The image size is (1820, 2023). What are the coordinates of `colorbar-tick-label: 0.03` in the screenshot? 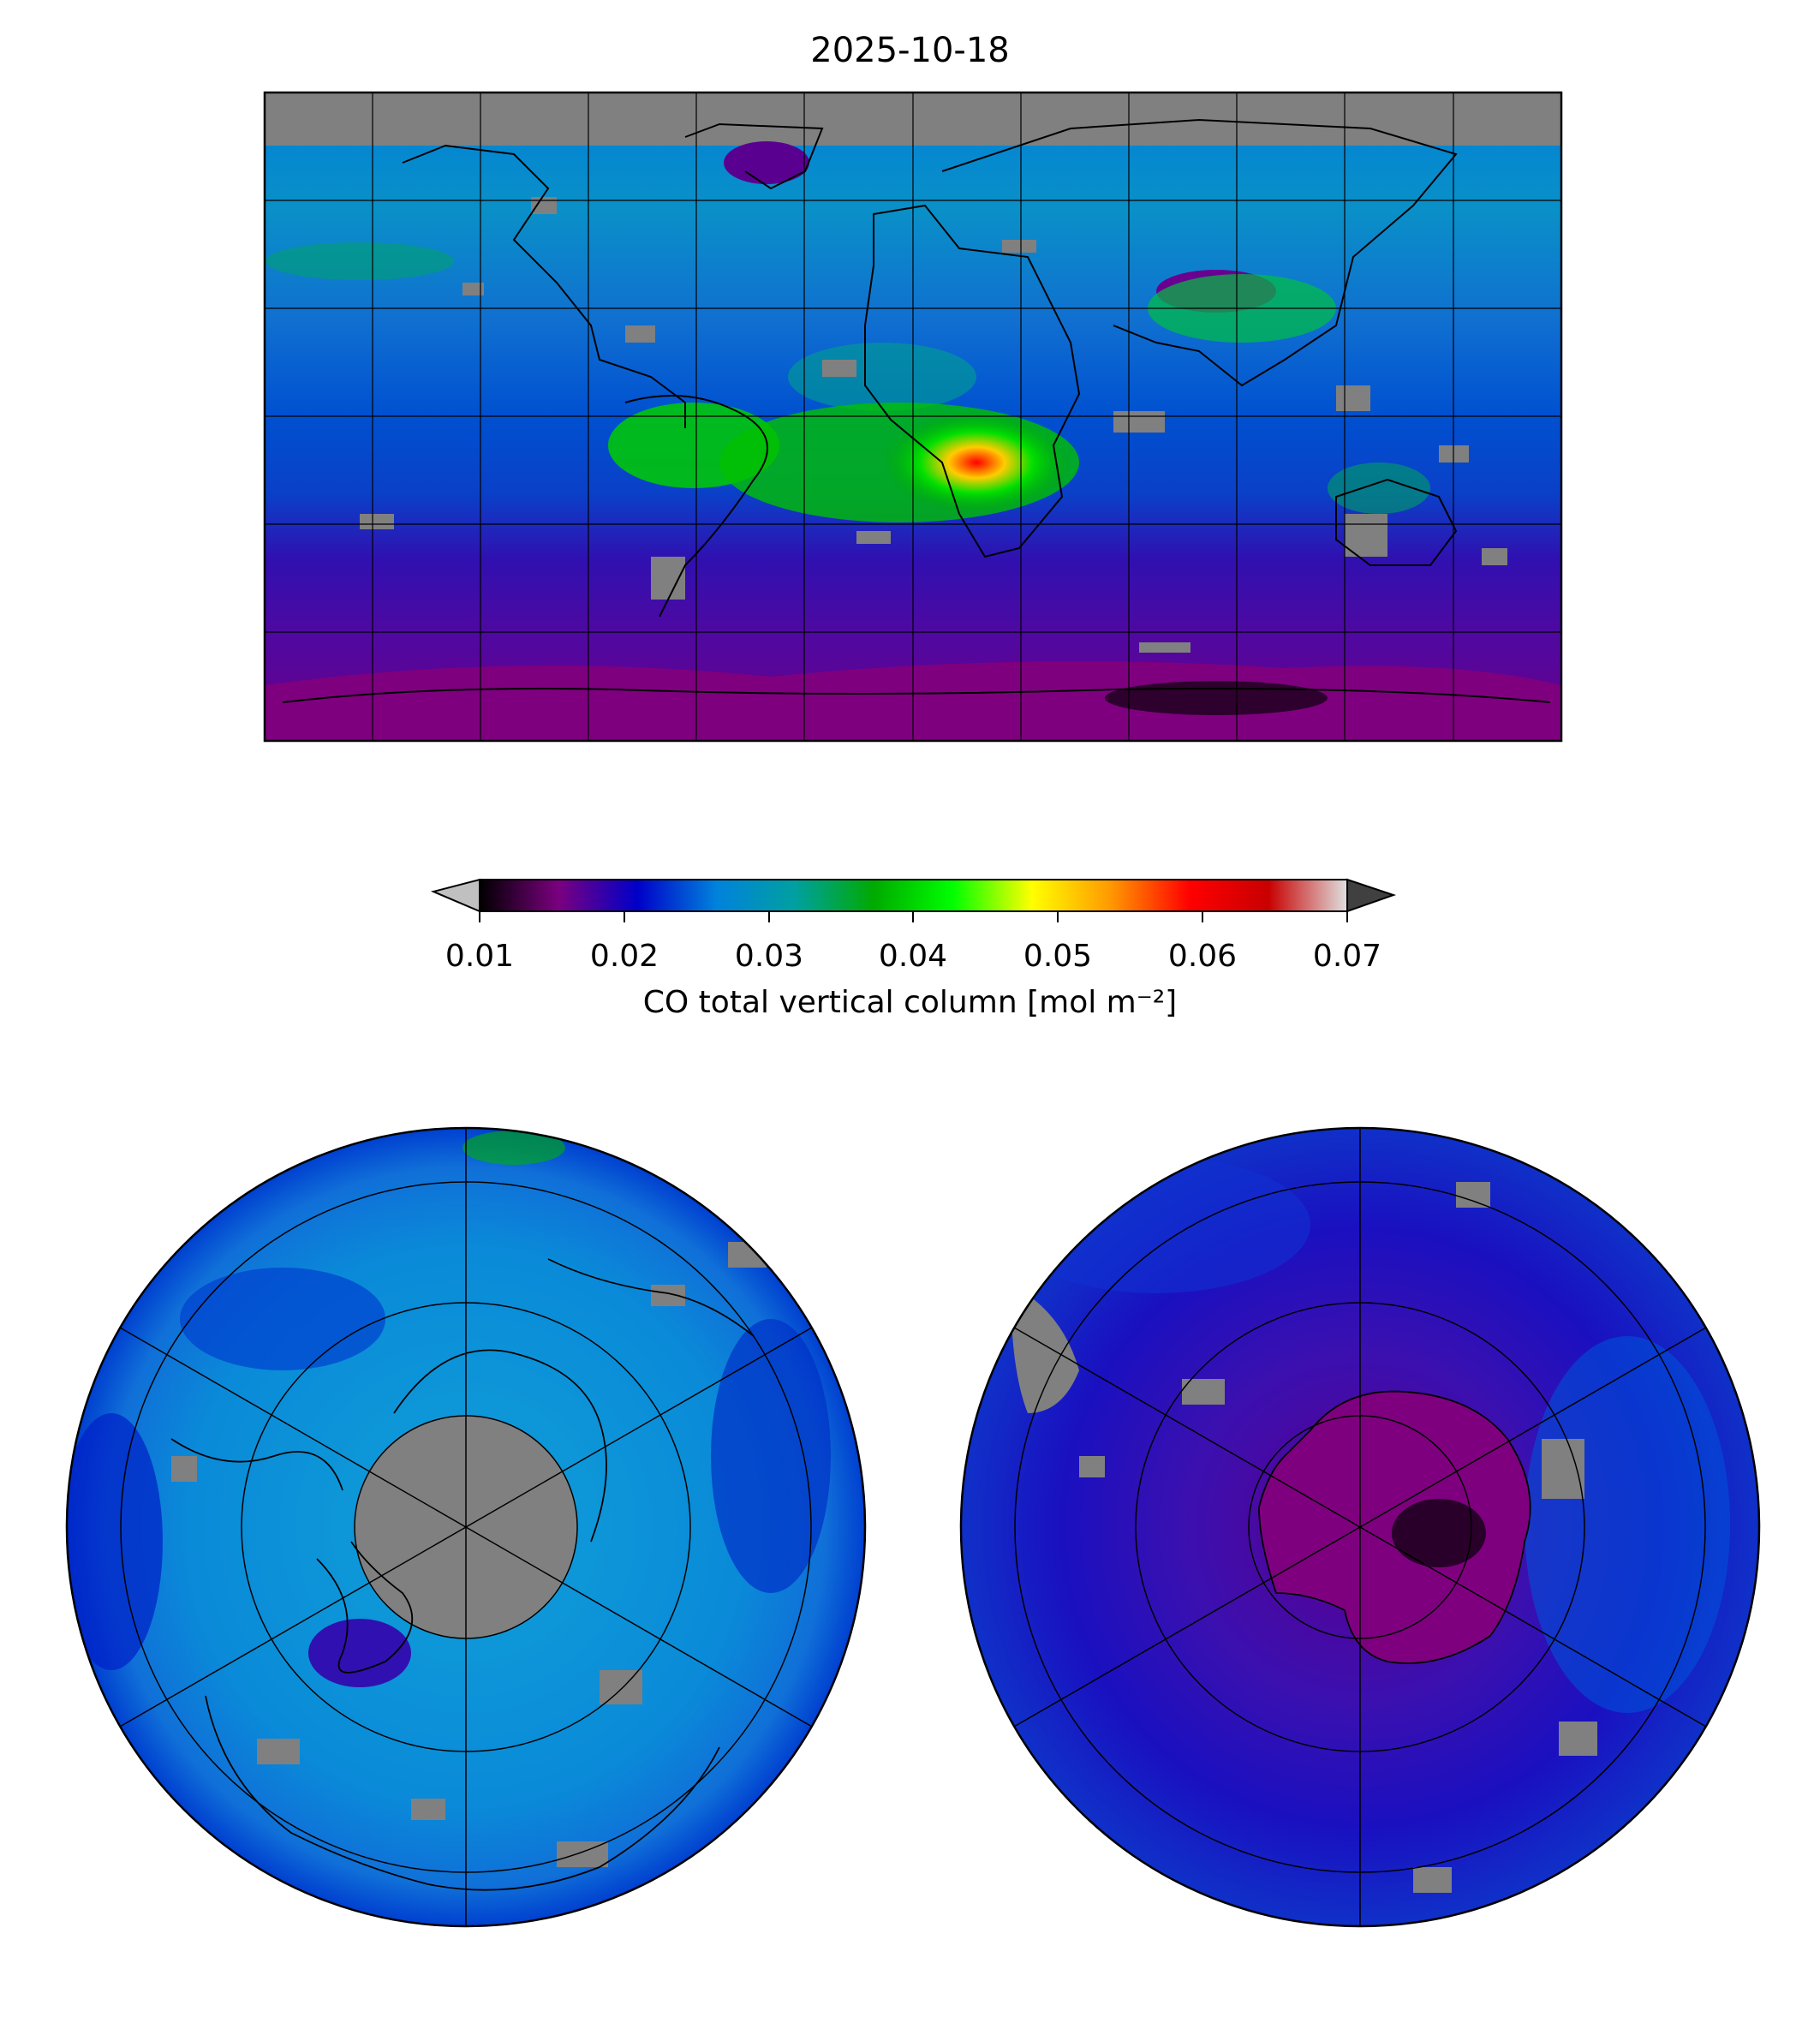 It's located at (769, 956).